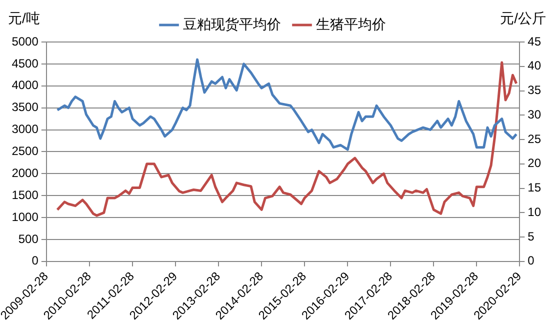 This screenshot has height=330, width=550. I want to click on y2-tick-label: 10, so click(535, 211).